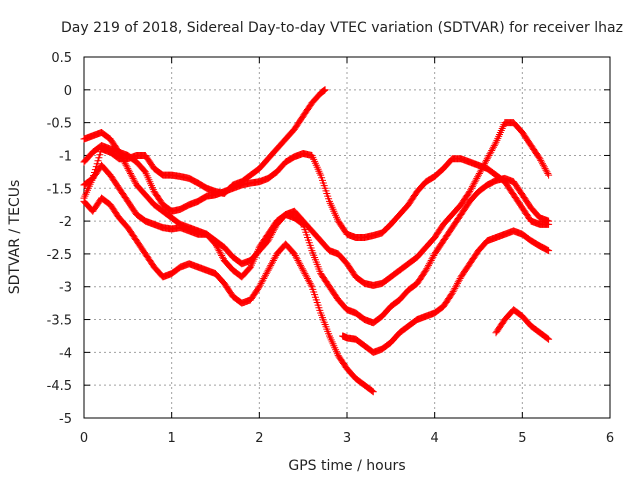  I want to click on y-tick-label: -1, so click(65, 156).